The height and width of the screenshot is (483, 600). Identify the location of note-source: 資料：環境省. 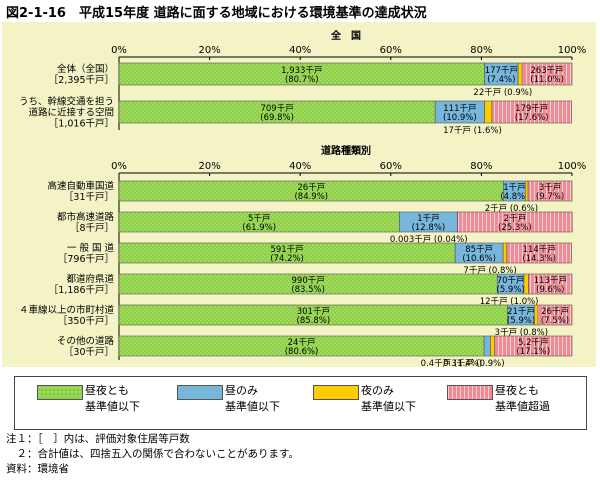
(37, 469).